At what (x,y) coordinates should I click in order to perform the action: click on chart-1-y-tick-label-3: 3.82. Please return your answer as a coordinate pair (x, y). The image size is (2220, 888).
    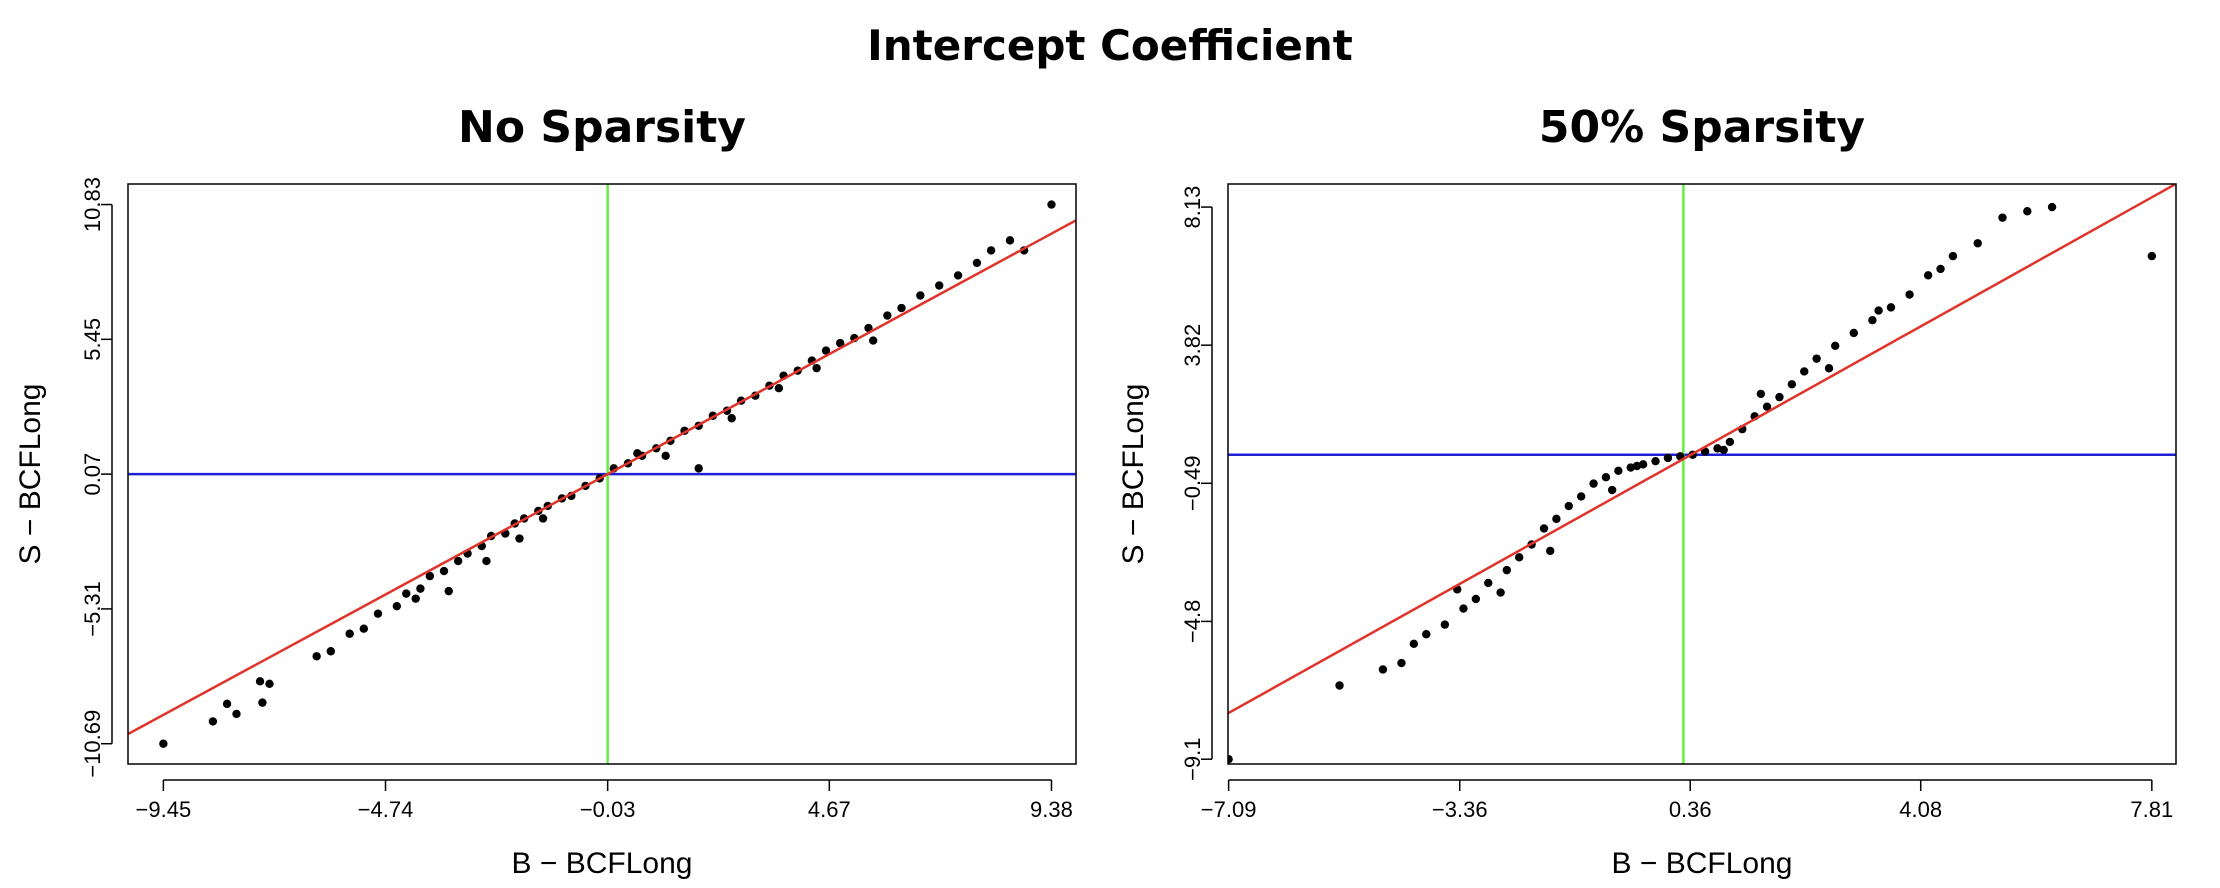
    Looking at the image, I should click on (1192, 345).